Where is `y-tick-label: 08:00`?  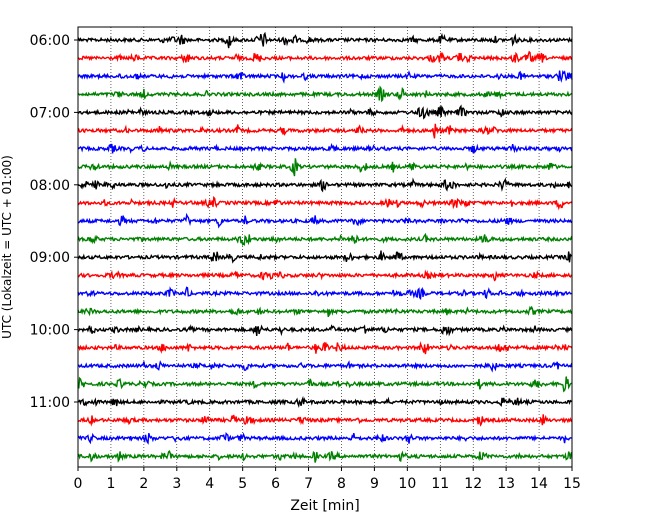 y-tick-label: 08:00 is located at coordinates (50, 186).